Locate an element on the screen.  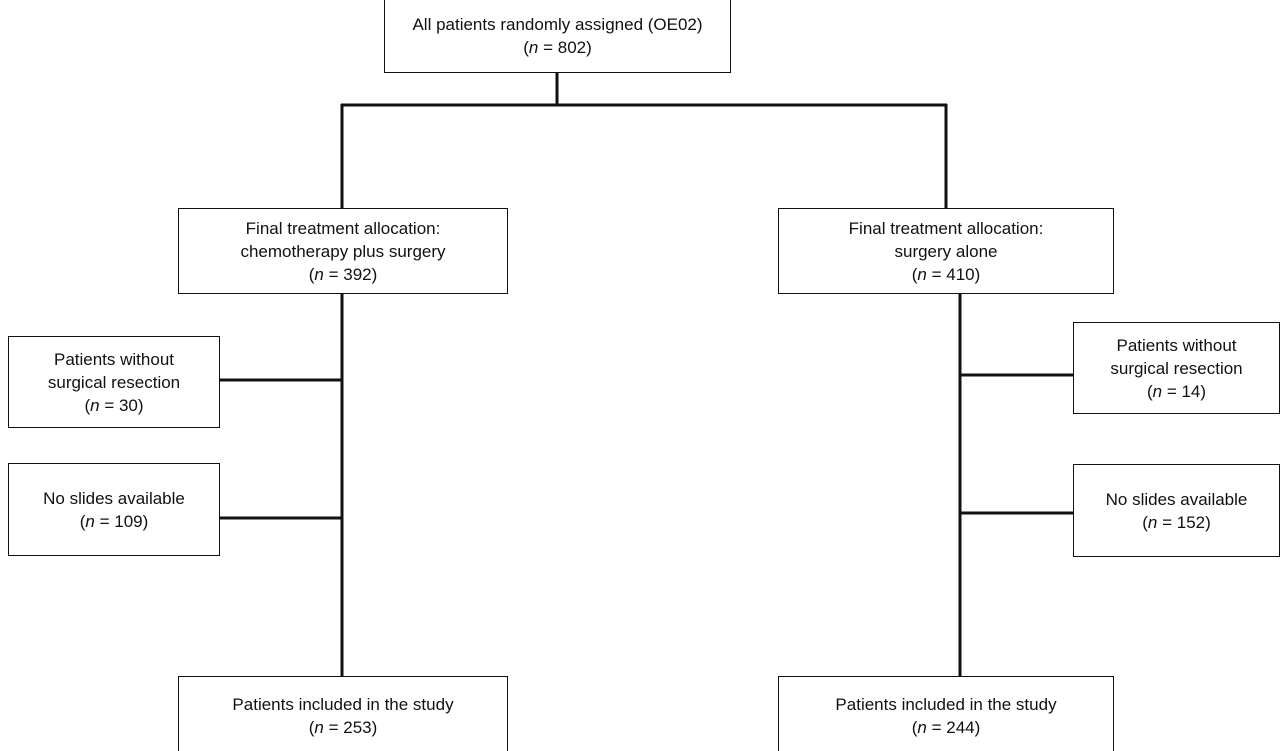
node-text: surgery alone is located at coordinates (946, 251).